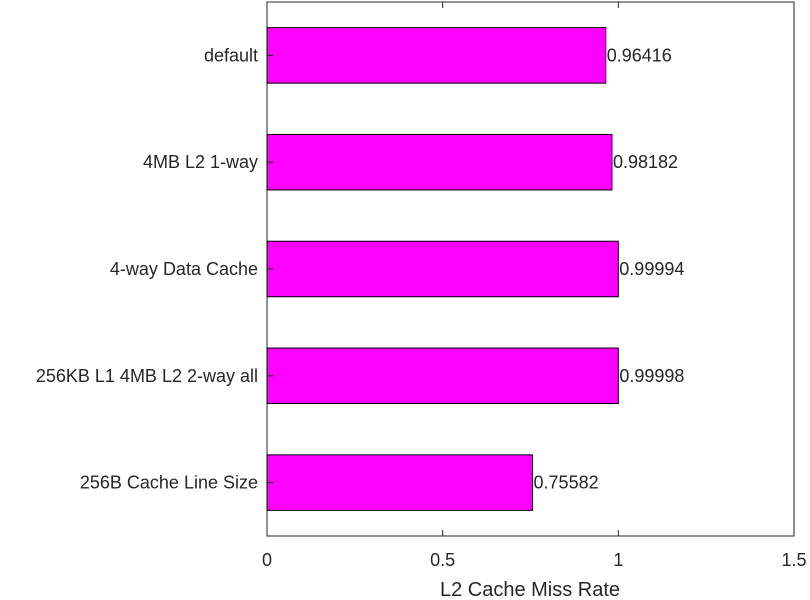 This screenshot has height=600, width=810. I want to click on category-label-0: default, so click(231, 55).